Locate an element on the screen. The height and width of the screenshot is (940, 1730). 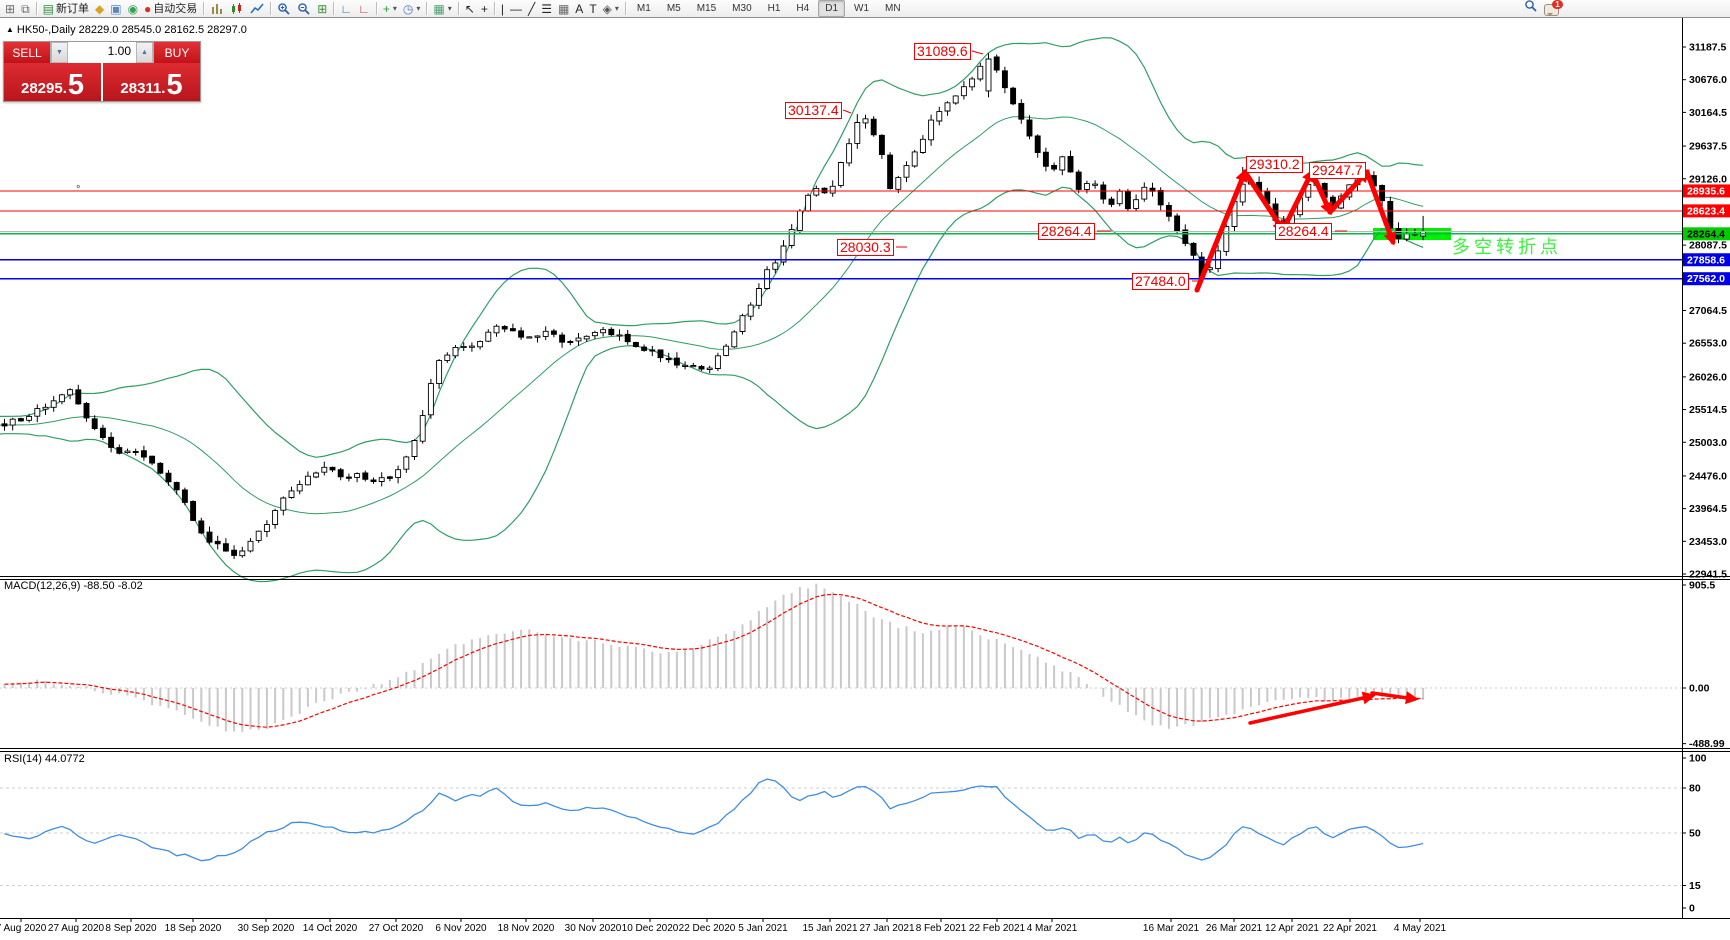
search-icon is located at coordinates (1531, 9).